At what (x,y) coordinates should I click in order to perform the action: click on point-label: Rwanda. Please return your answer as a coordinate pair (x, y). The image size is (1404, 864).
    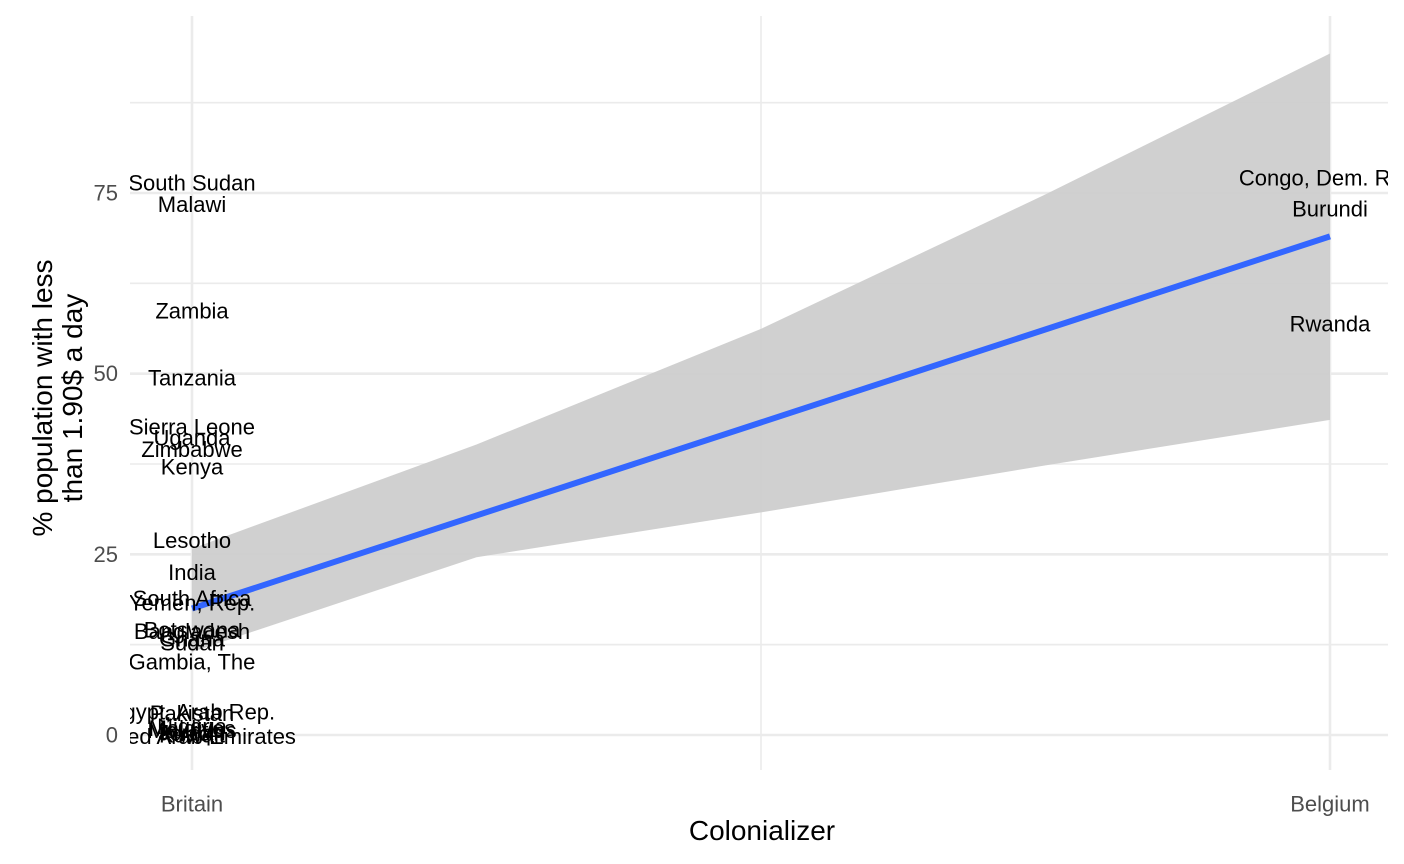
    Looking at the image, I should click on (1330, 323).